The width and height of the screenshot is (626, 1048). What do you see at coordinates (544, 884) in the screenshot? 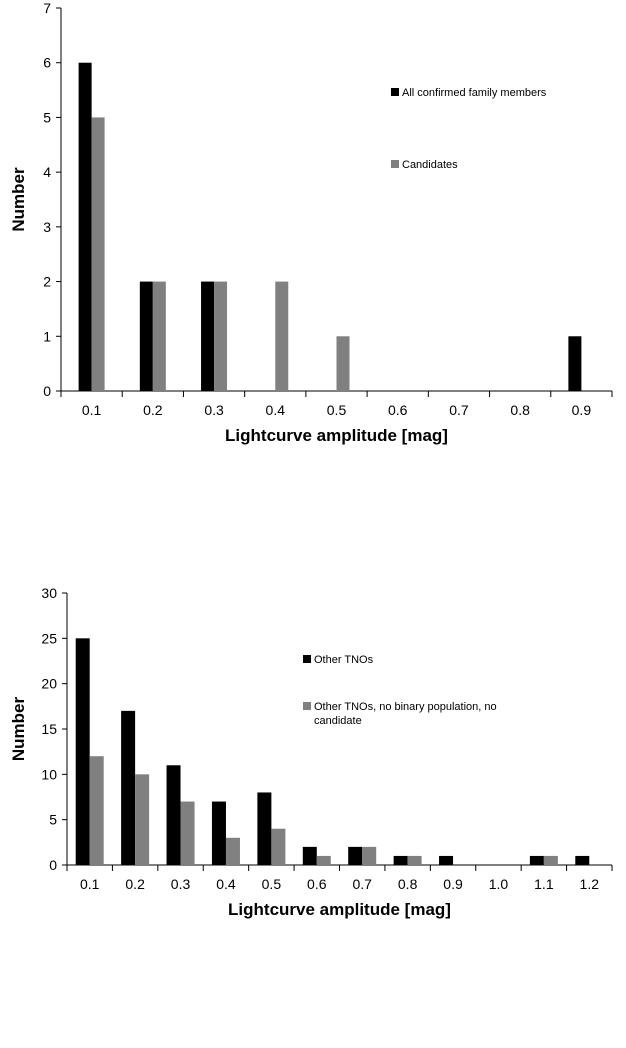
I see `x-tick-label: 1.1` at bounding box center [544, 884].